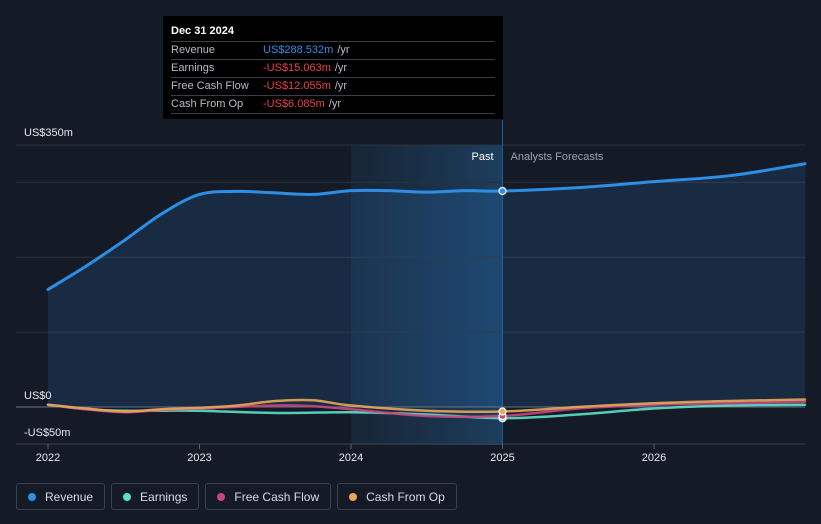 The image size is (821, 524). I want to click on tooltip-date: Dec 31 2024, so click(333, 33).